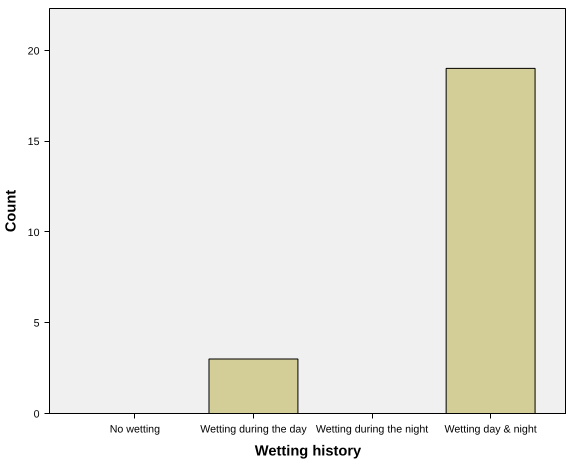 The image size is (566, 462). Describe the element at coordinates (37, 414) in the screenshot. I see `y-tick-label: 0` at that location.